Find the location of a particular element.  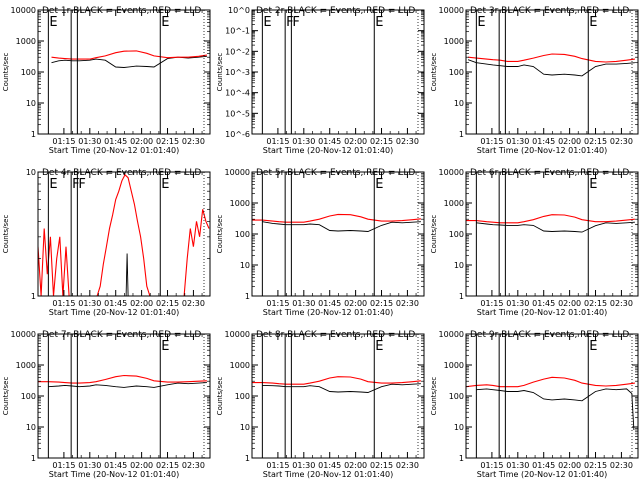

panel-title: Det 3r BLACK = Events, RED = LLD is located at coordinates (549, 11).